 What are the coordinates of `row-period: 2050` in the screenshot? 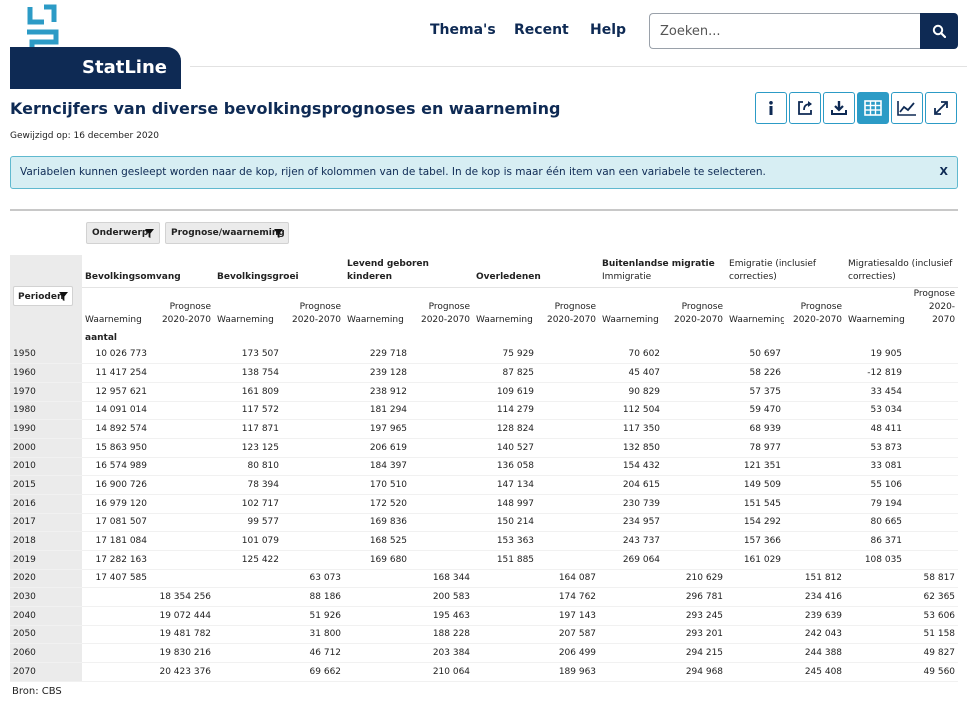 It's located at (46, 635).